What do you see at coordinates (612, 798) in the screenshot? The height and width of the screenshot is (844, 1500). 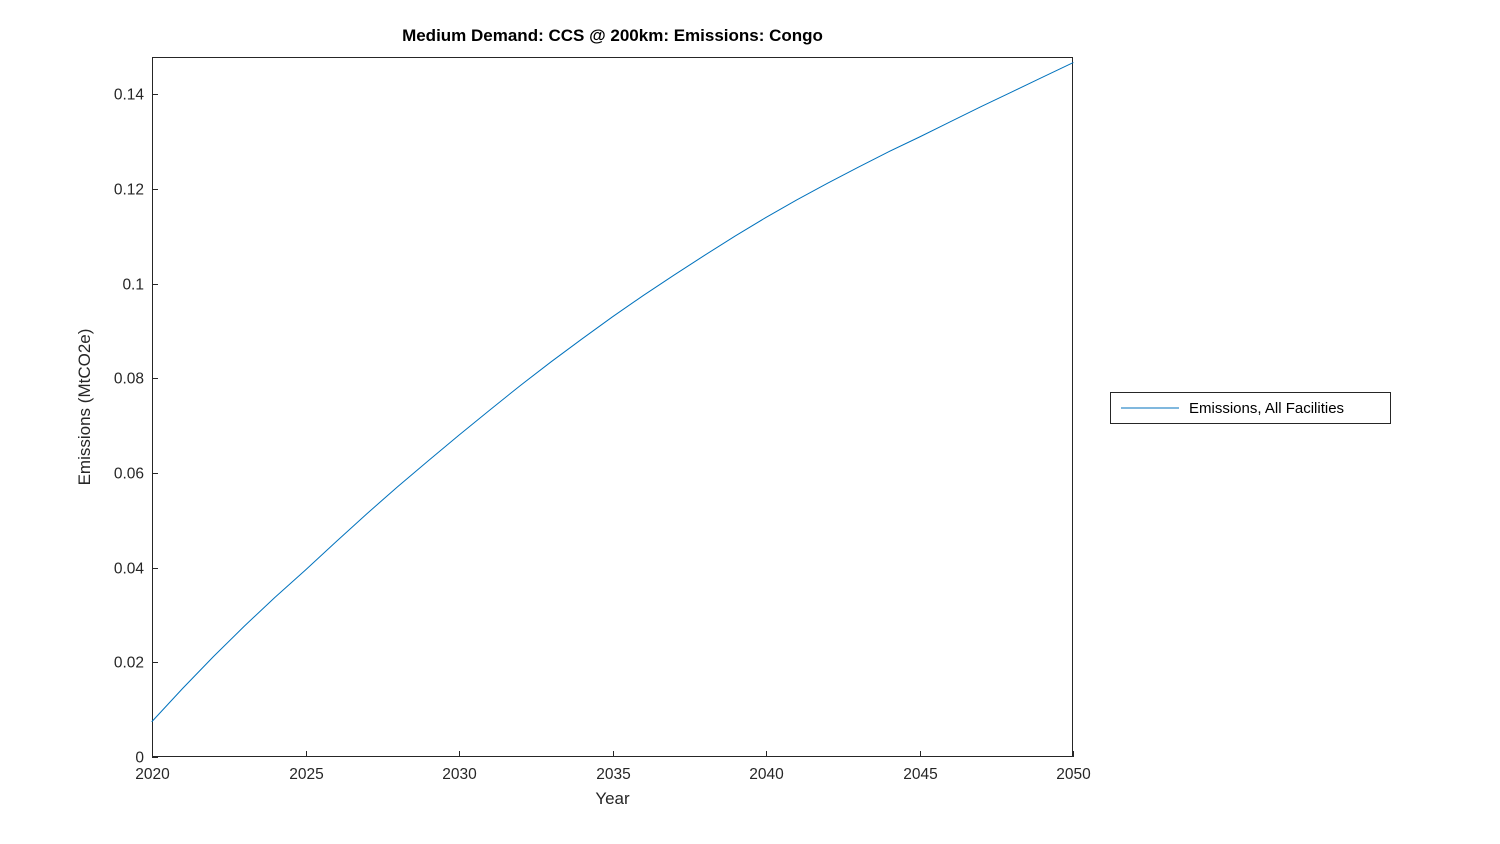 I see `x-axis-label: Year` at bounding box center [612, 798].